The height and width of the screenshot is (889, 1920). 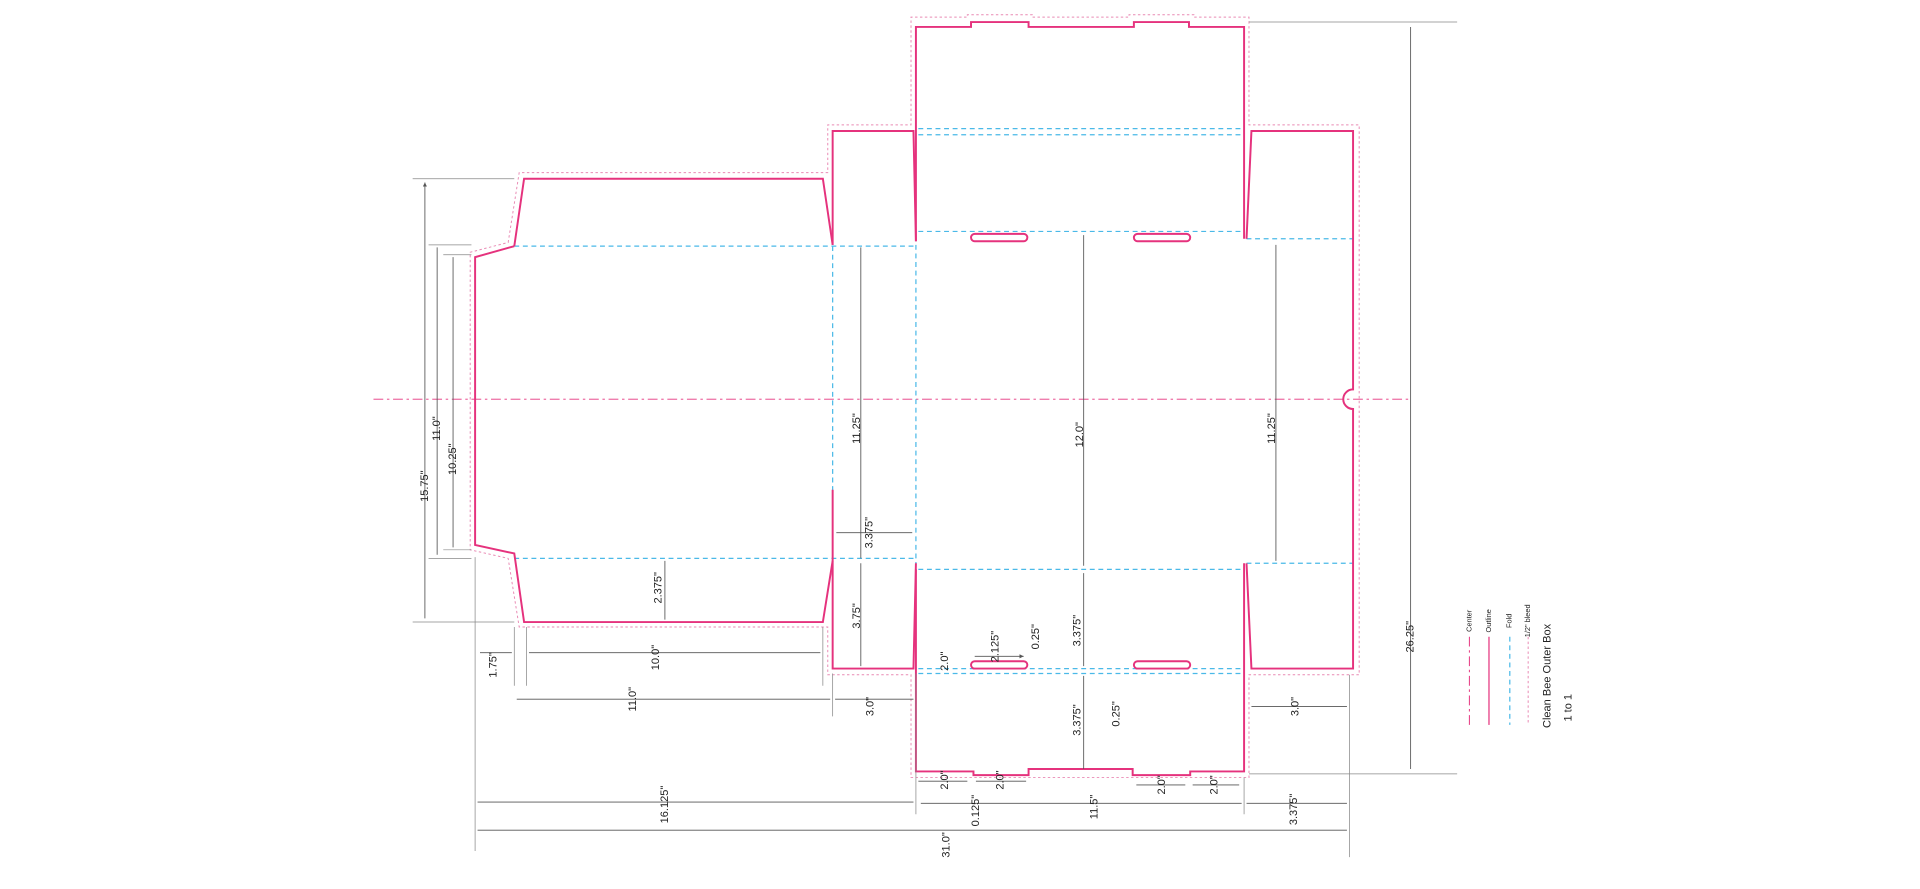 I want to click on dimension-label: 2.125", so click(x=995, y=647).